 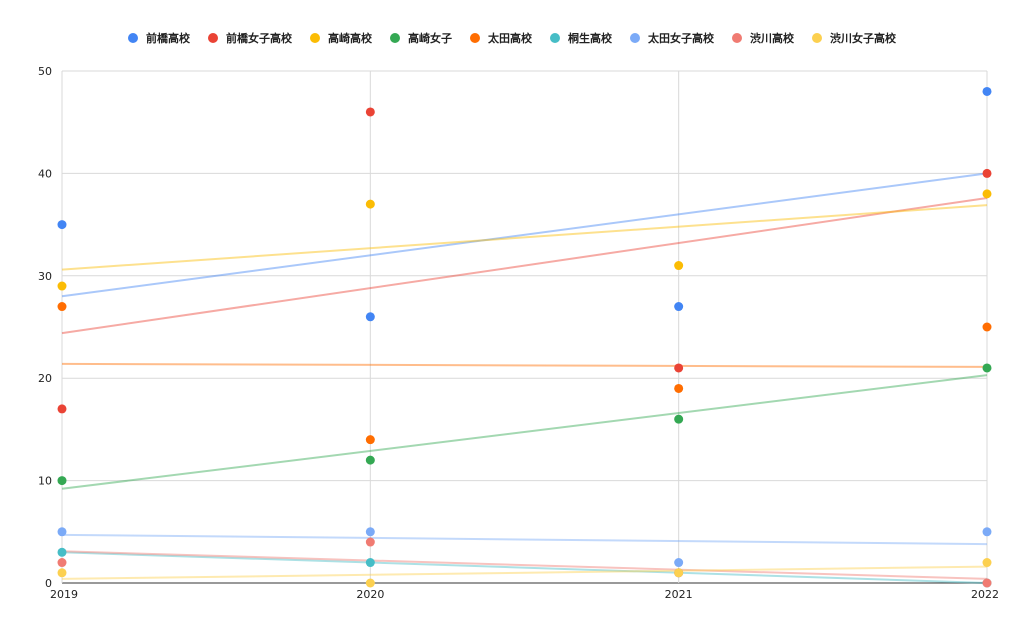 I want to click on legend-label: 渋川高校, so click(x=772, y=38).